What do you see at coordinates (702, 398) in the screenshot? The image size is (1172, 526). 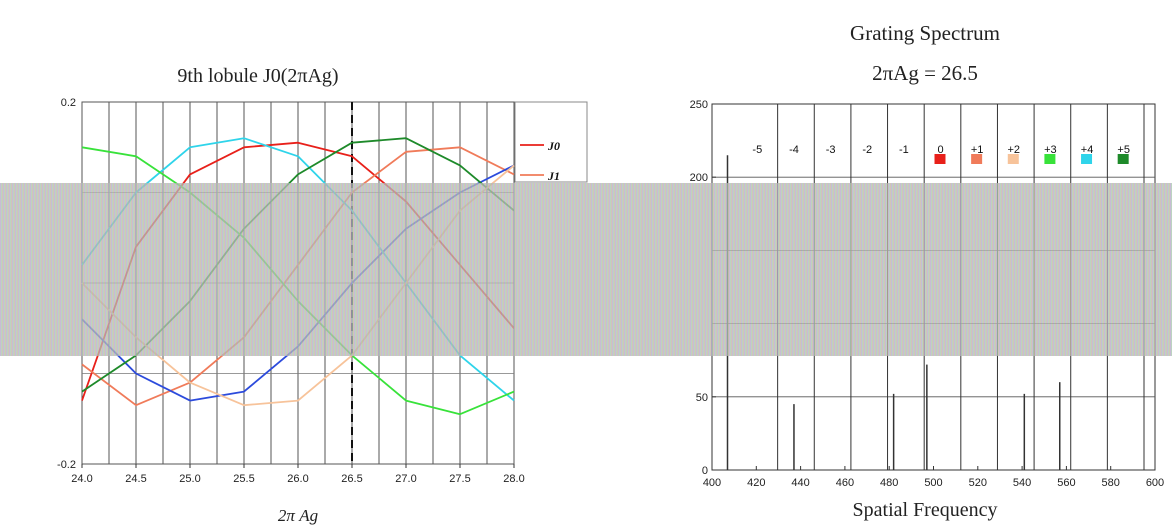 I see `spectrum-y-tick-label: 50` at bounding box center [702, 398].